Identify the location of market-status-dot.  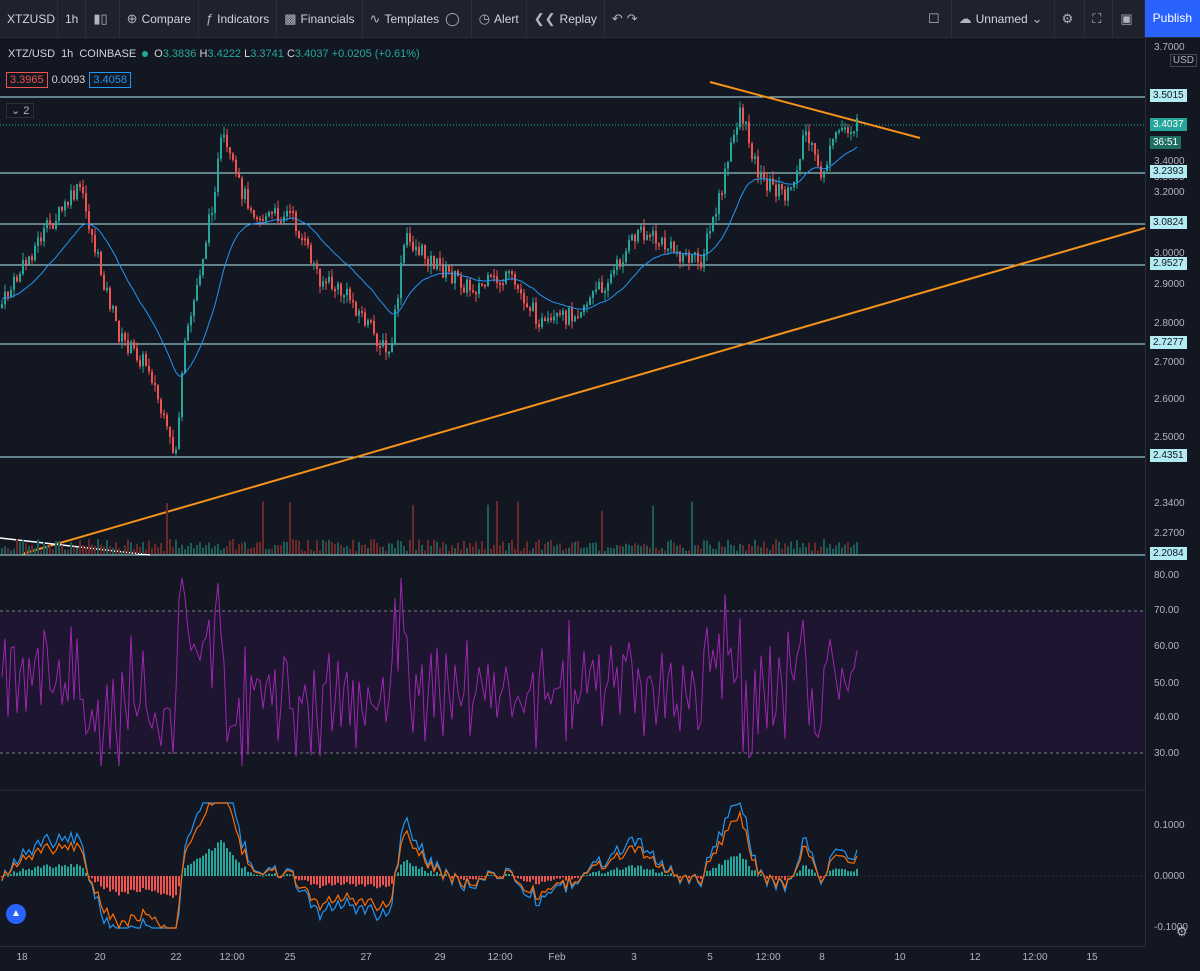
(145, 54).